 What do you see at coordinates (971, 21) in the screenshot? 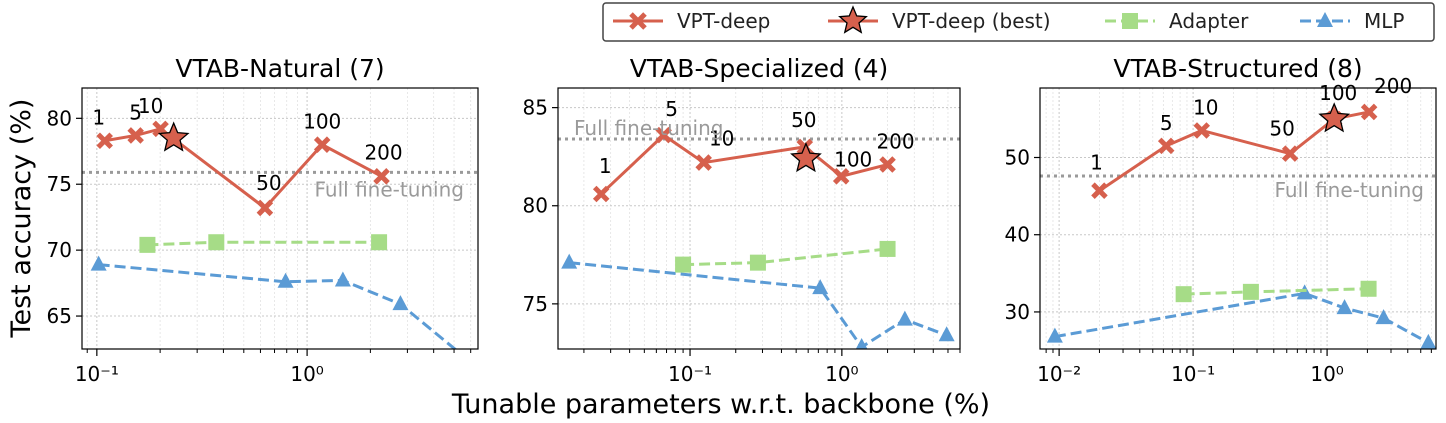
I see `legend-label: VPT-deep (best)` at bounding box center [971, 21].